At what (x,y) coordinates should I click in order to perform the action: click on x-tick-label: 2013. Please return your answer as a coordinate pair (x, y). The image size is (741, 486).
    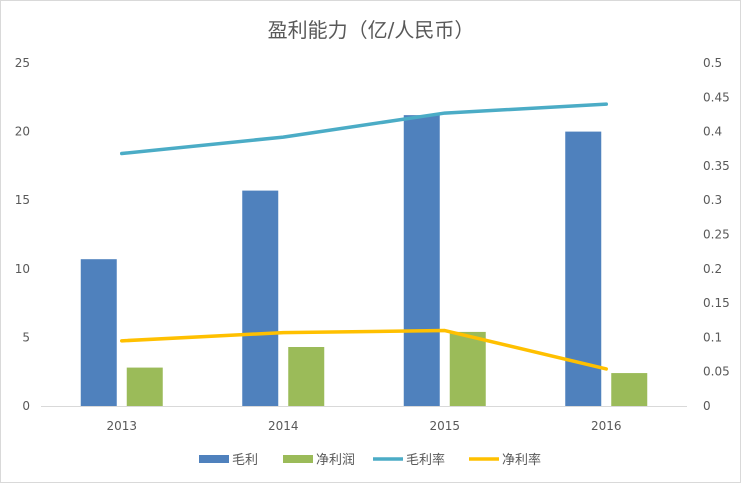
    Looking at the image, I should click on (121, 426).